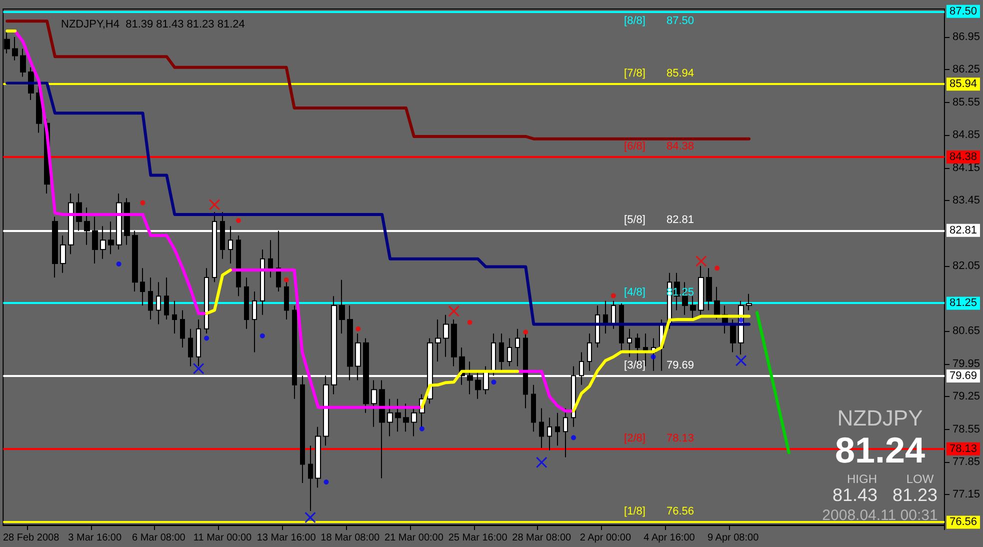 The width and height of the screenshot is (983, 547). I want to click on line-series, so click(773, 382).